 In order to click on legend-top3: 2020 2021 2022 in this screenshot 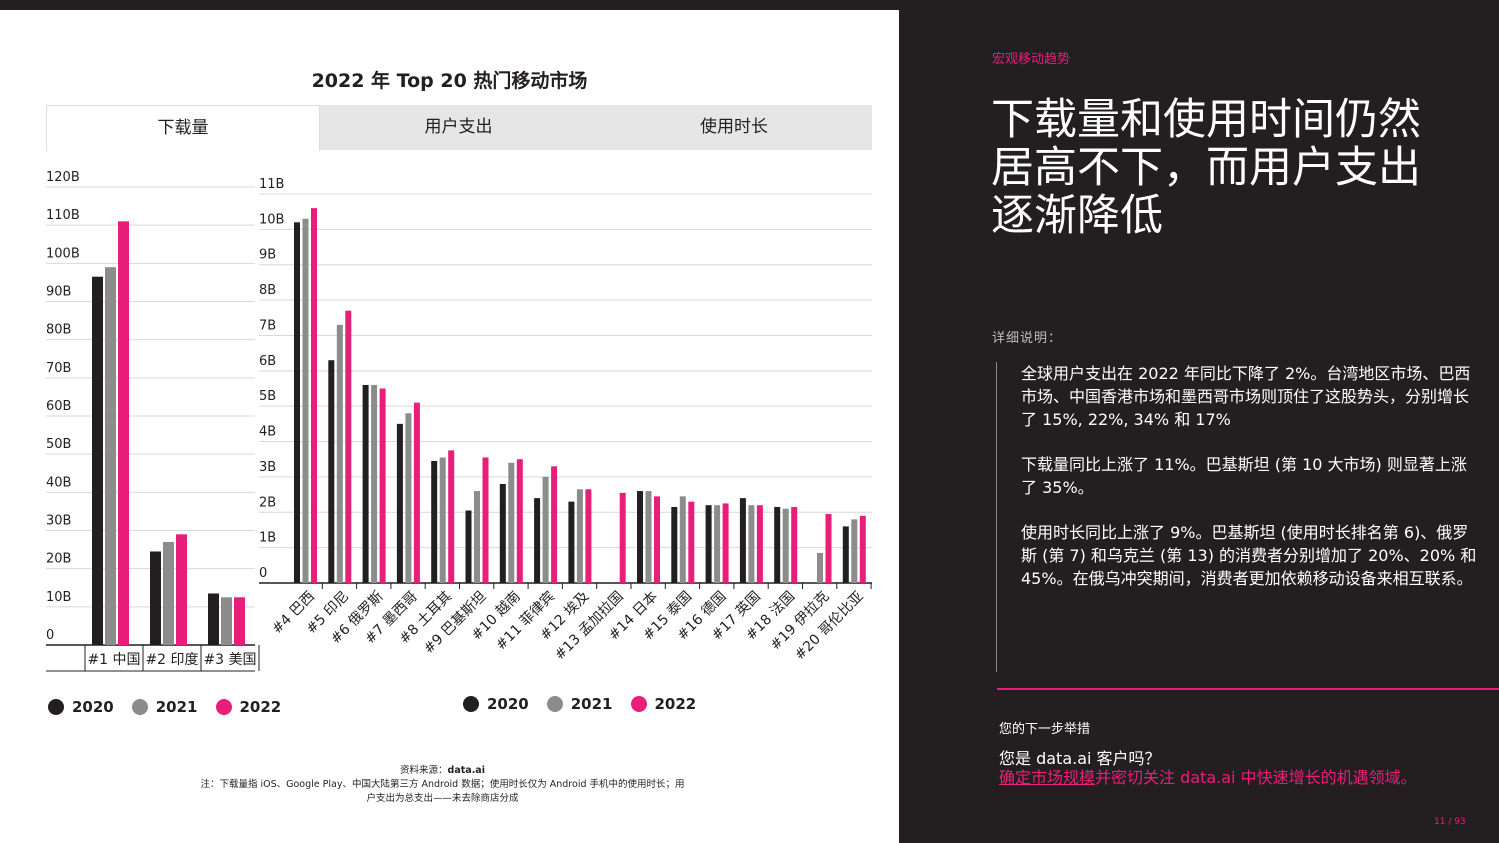, I will do `click(173, 707)`.